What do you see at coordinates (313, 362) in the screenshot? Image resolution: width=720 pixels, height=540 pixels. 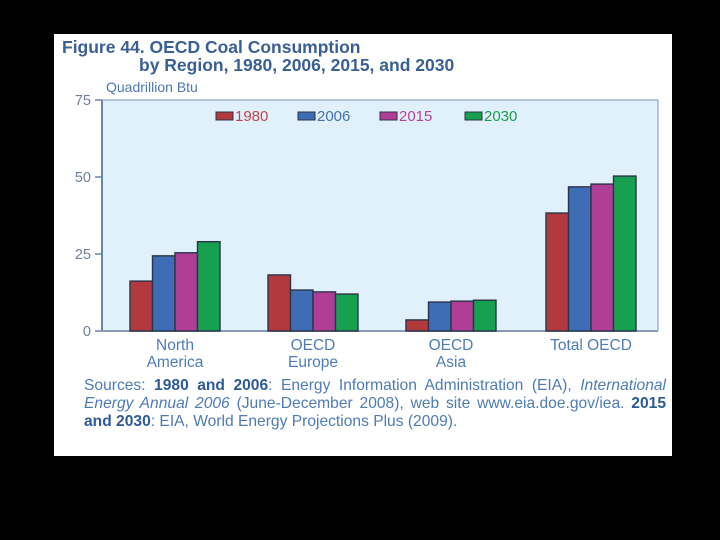 I see `x-category-label: Europe` at bounding box center [313, 362].